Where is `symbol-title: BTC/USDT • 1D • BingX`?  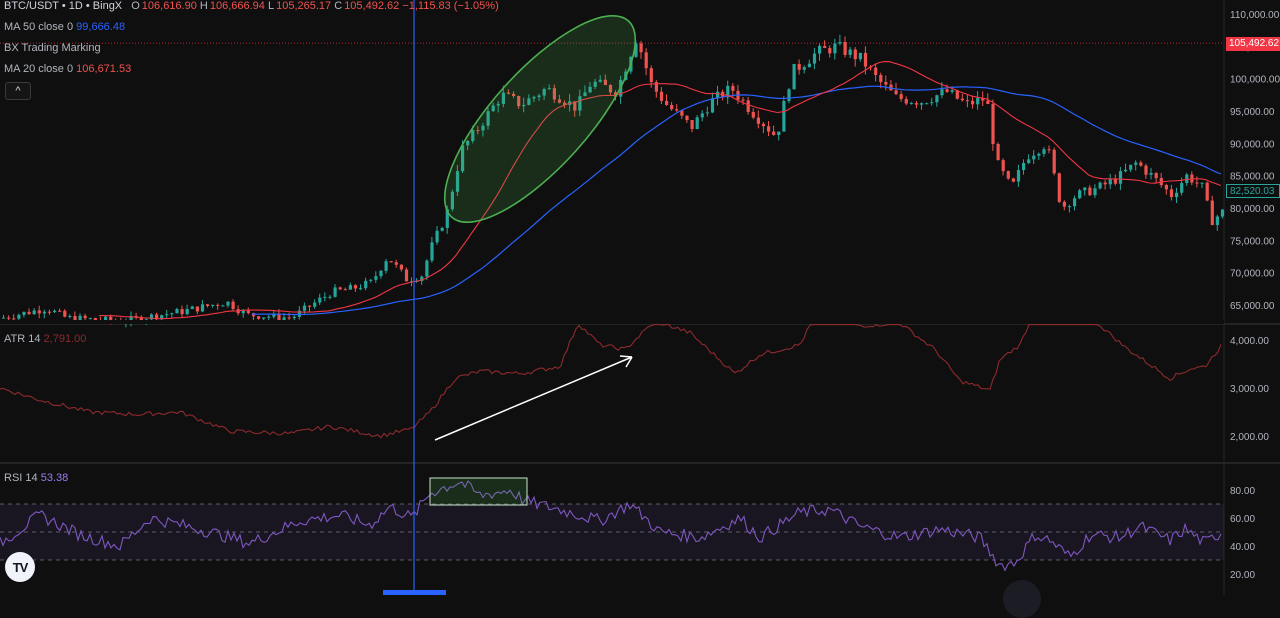 symbol-title: BTC/USDT • 1D • BingX is located at coordinates (63, 6).